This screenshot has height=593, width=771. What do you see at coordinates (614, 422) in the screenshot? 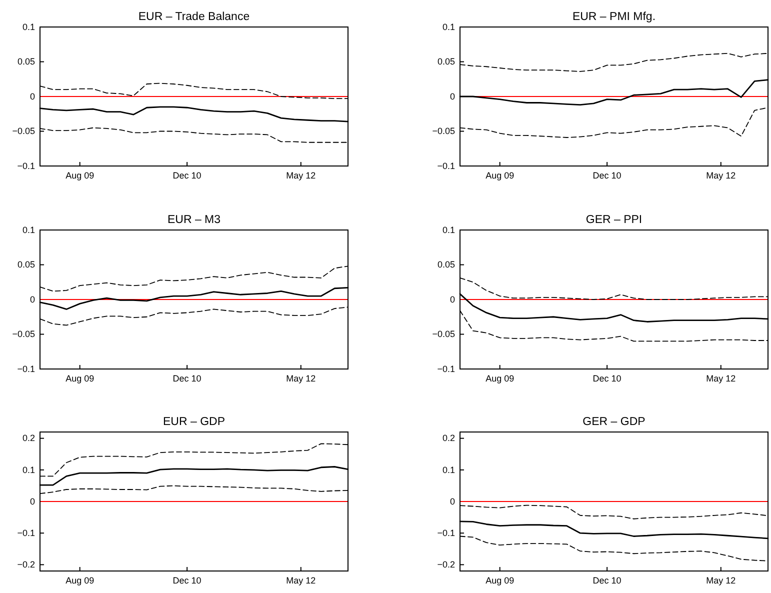
I see `chart-title: GER – GDP` at bounding box center [614, 422].